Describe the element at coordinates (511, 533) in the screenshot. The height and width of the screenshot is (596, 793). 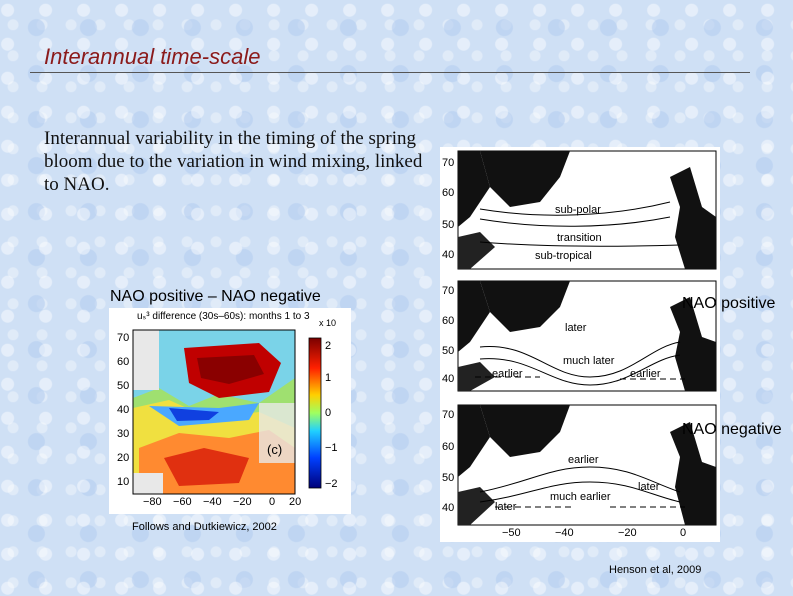
I see `map3-x-tick: −50` at that location.